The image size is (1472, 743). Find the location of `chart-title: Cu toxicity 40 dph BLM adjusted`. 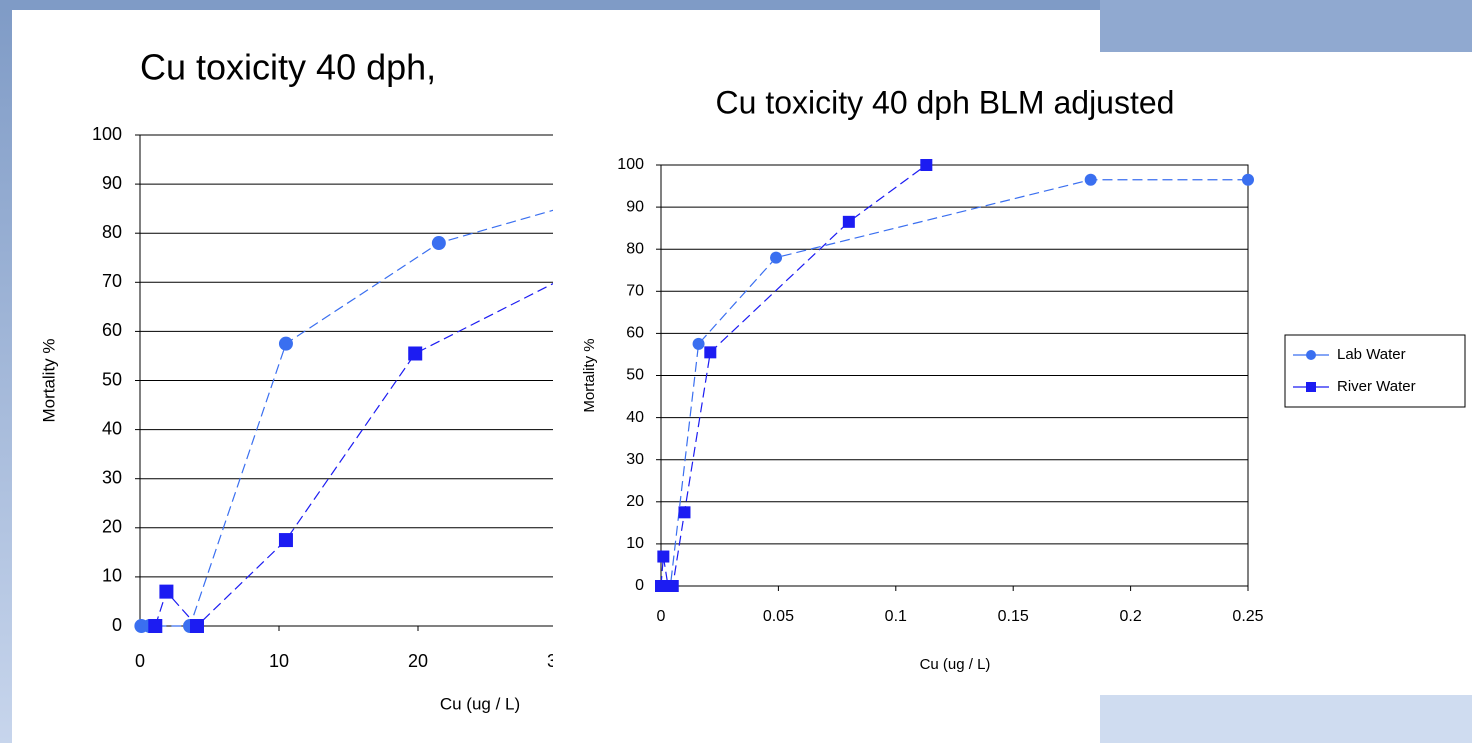

chart-title: Cu toxicity 40 dph BLM adjusted is located at coordinates (945, 102).